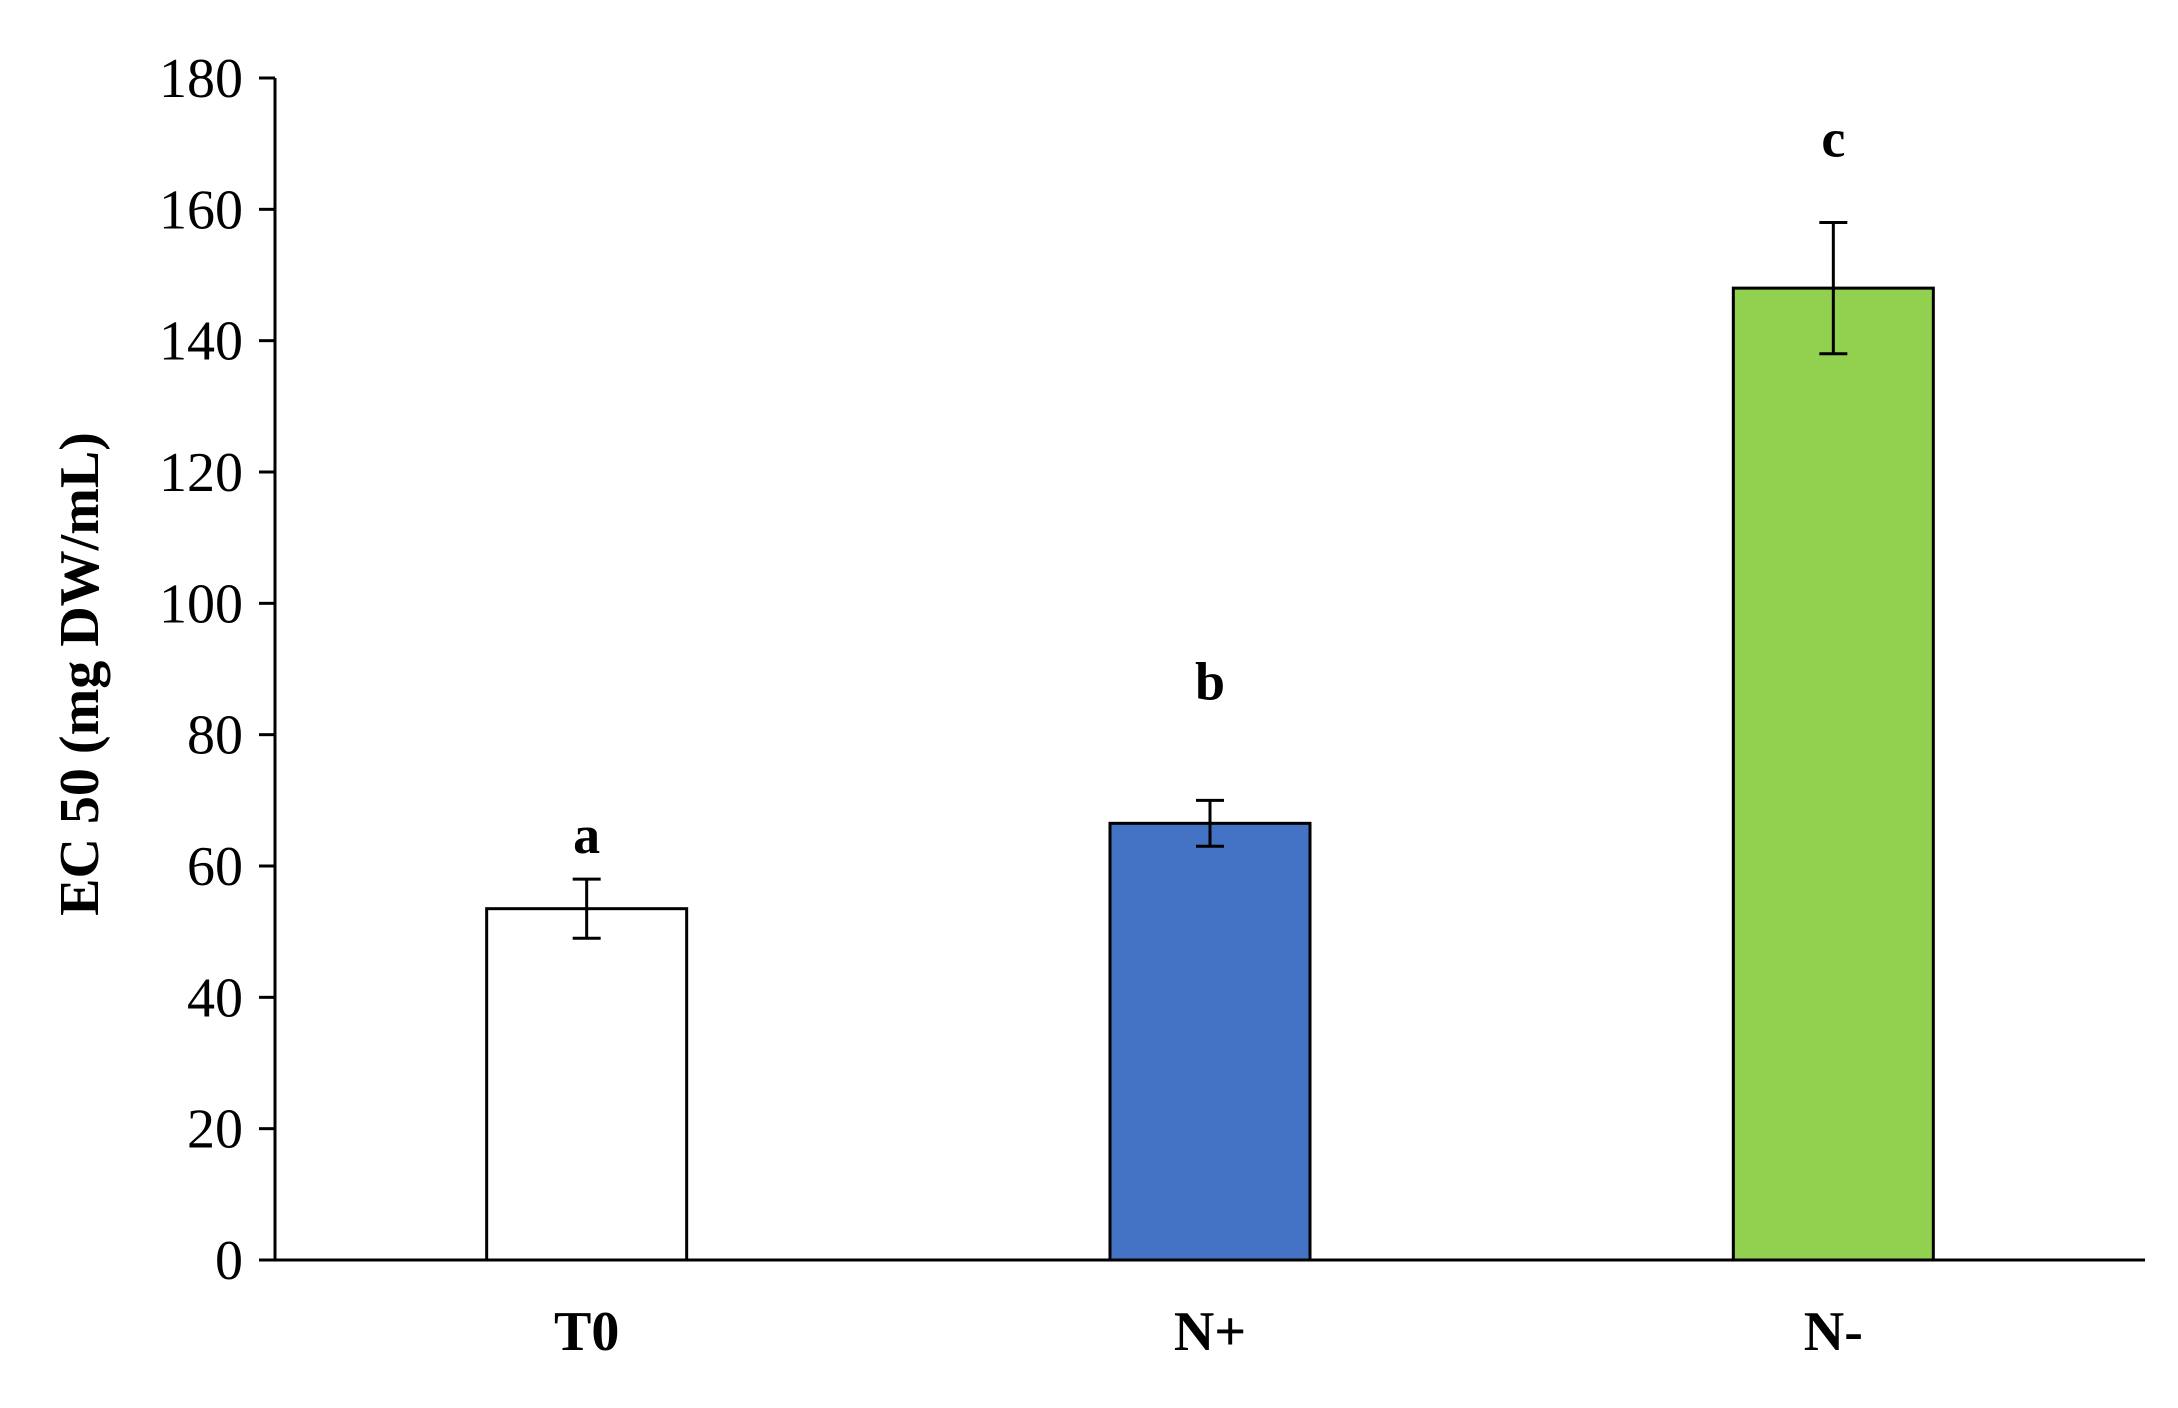 This screenshot has width=2178, height=1408. I want to click on y-axis-title: EC 50 (mg DW/mL), so click(80, 674).